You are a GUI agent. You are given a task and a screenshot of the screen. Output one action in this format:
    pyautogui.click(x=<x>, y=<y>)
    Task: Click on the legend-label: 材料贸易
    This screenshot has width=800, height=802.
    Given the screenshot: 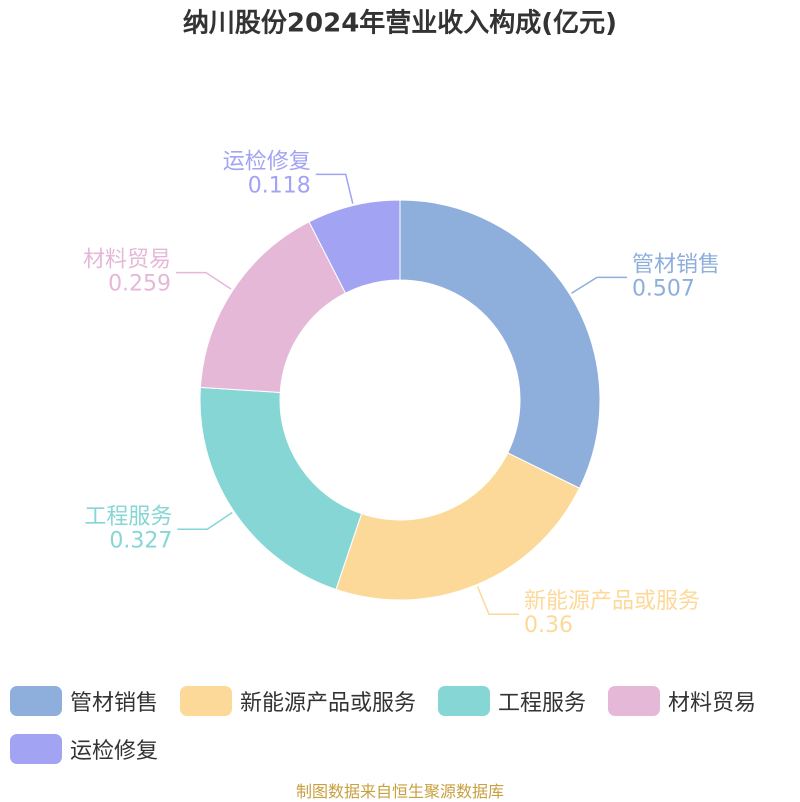 What is the action you would take?
    pyautogui.click(x=712, y=703)
    